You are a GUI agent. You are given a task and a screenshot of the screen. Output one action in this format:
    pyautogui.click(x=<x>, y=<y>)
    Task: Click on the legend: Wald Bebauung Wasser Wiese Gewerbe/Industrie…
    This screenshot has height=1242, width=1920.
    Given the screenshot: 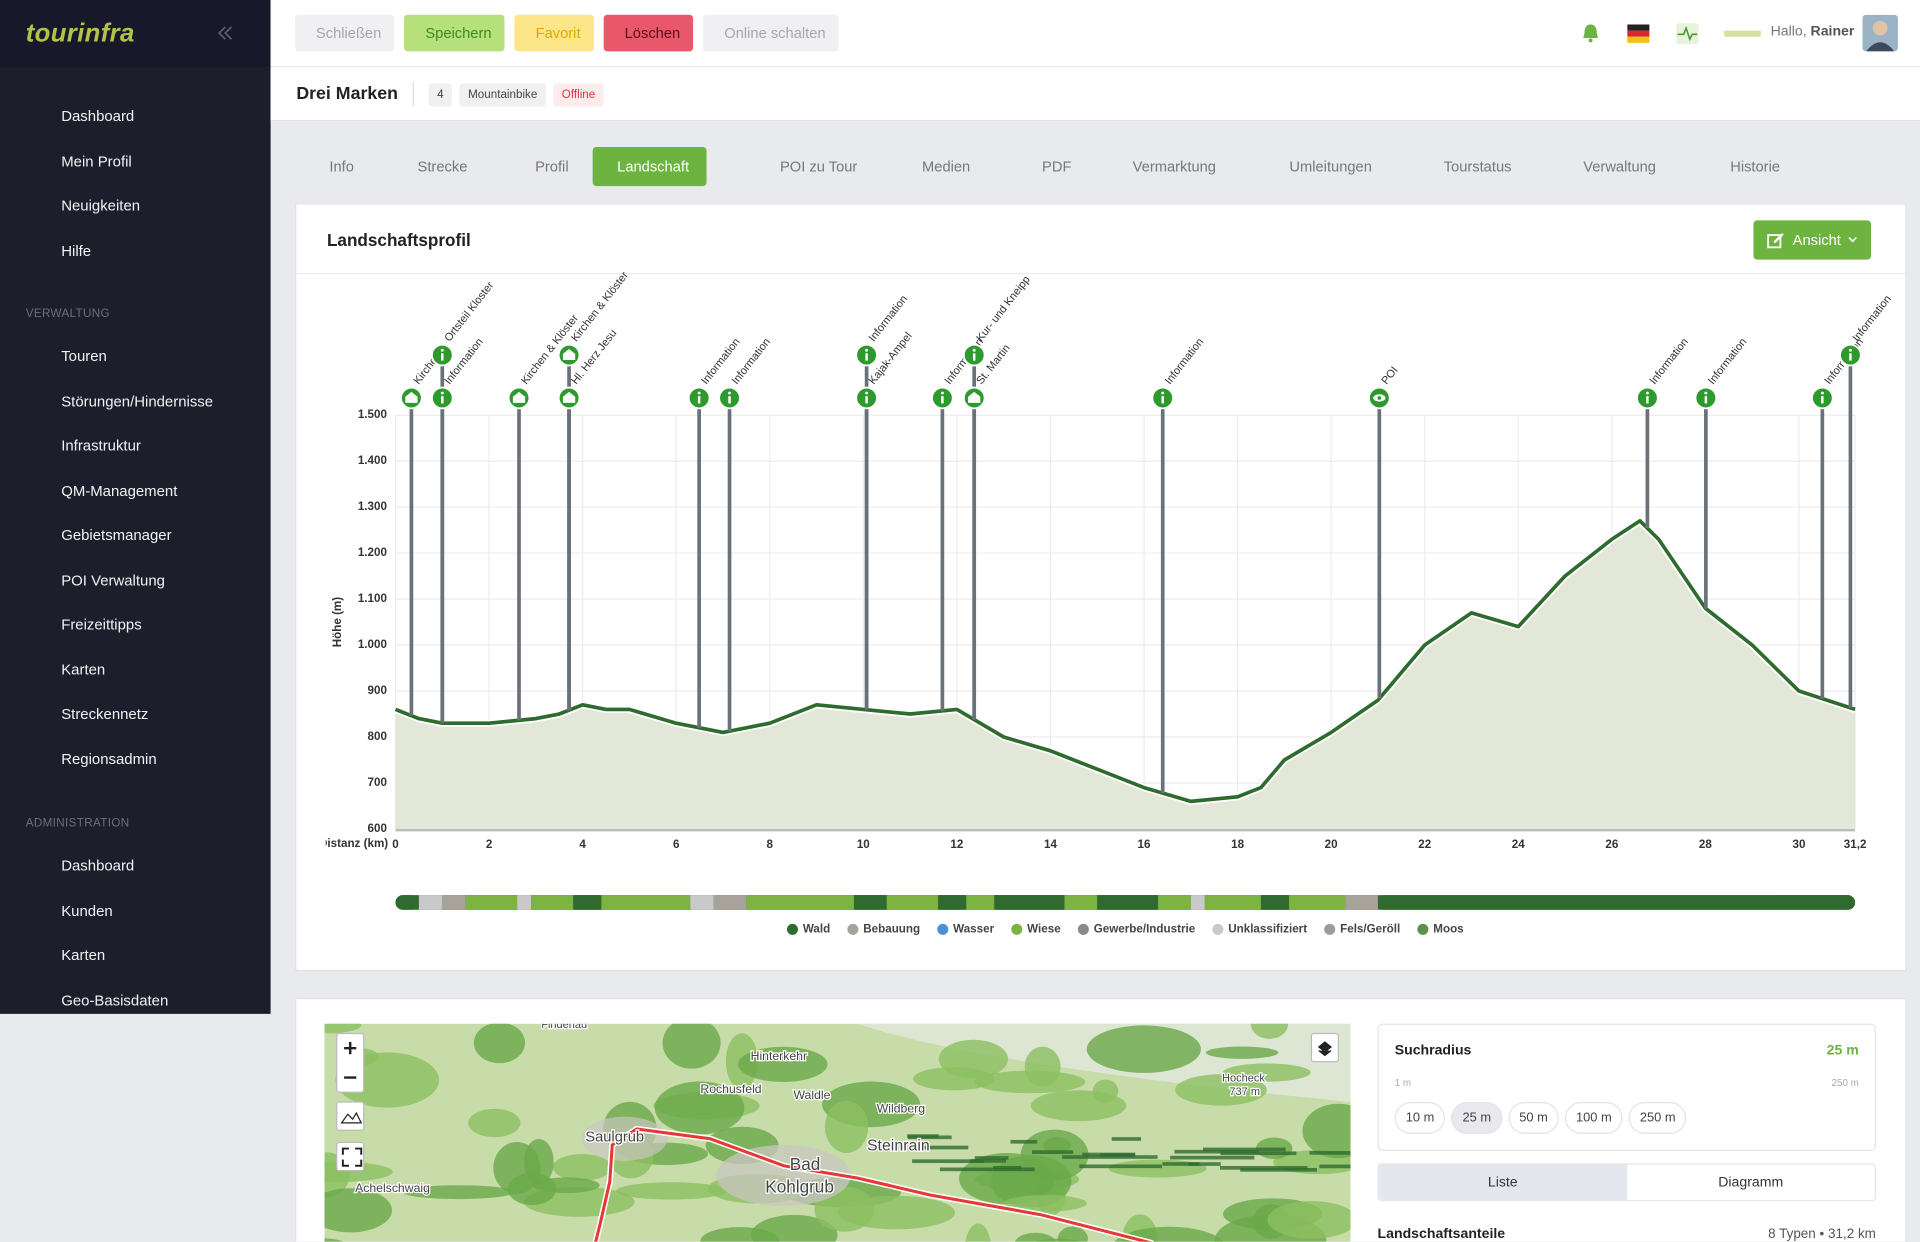 What is the action you would take?
    pyautogui.click(x=1125, y=928)
    